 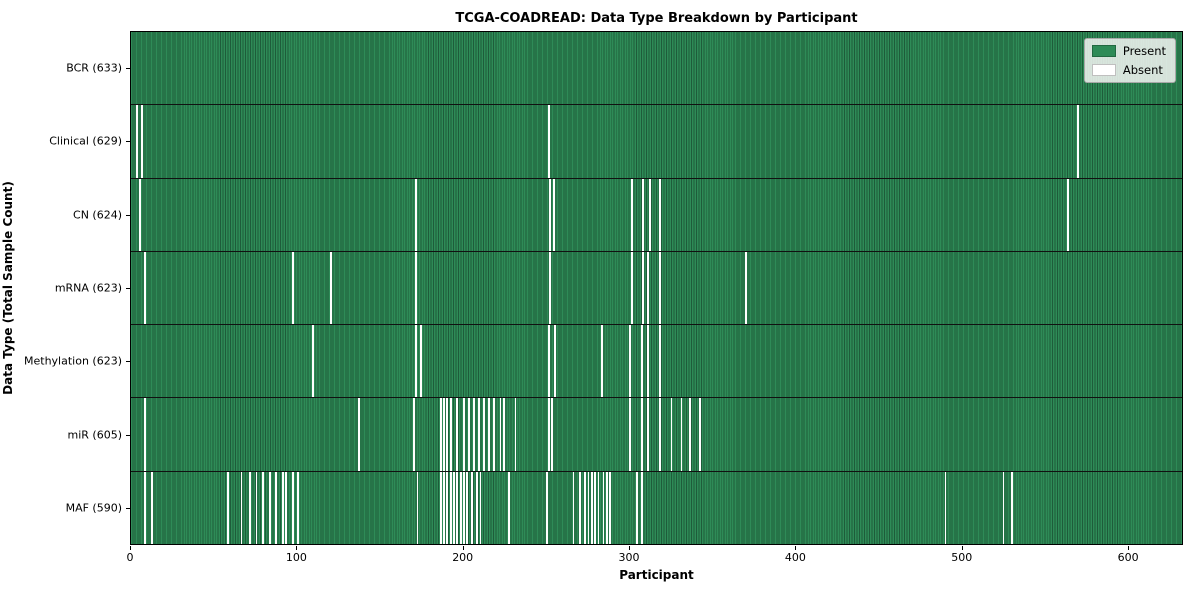 I want to click on x-tick-label: 100, so click(x=296, y=557).